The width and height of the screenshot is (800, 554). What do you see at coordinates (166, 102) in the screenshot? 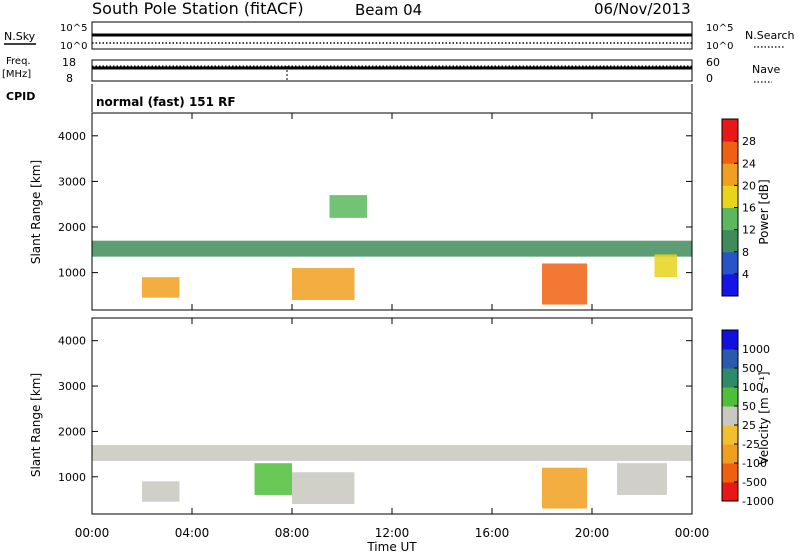
I see `cpid-text: normal (fast) 151 RF` at bounding box center [166, 102].